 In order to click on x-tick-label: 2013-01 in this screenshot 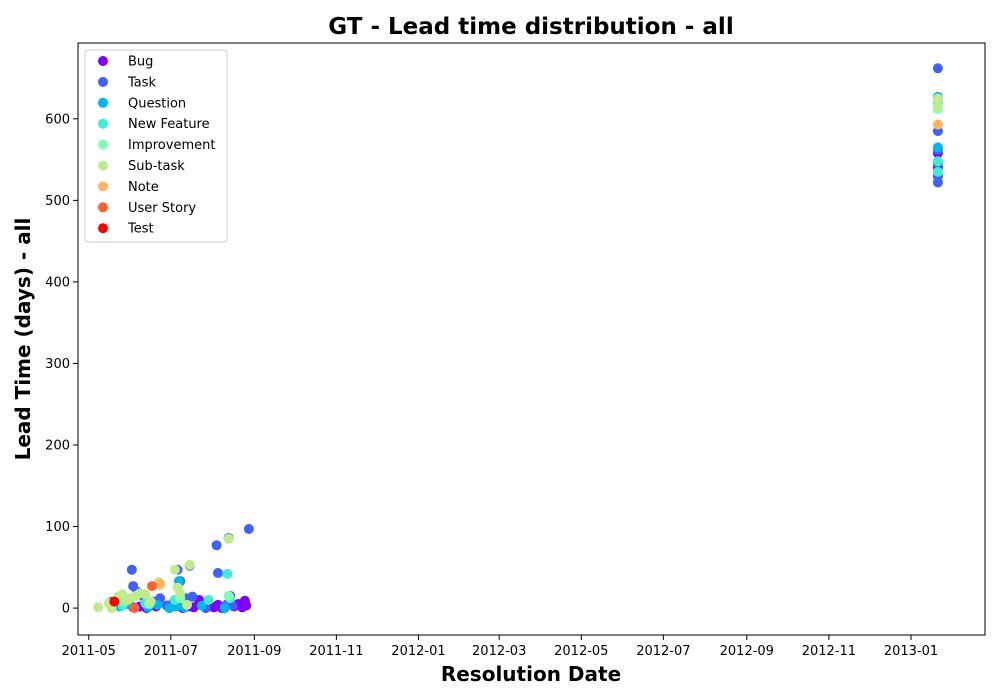, I will do `click(911, 651)`.